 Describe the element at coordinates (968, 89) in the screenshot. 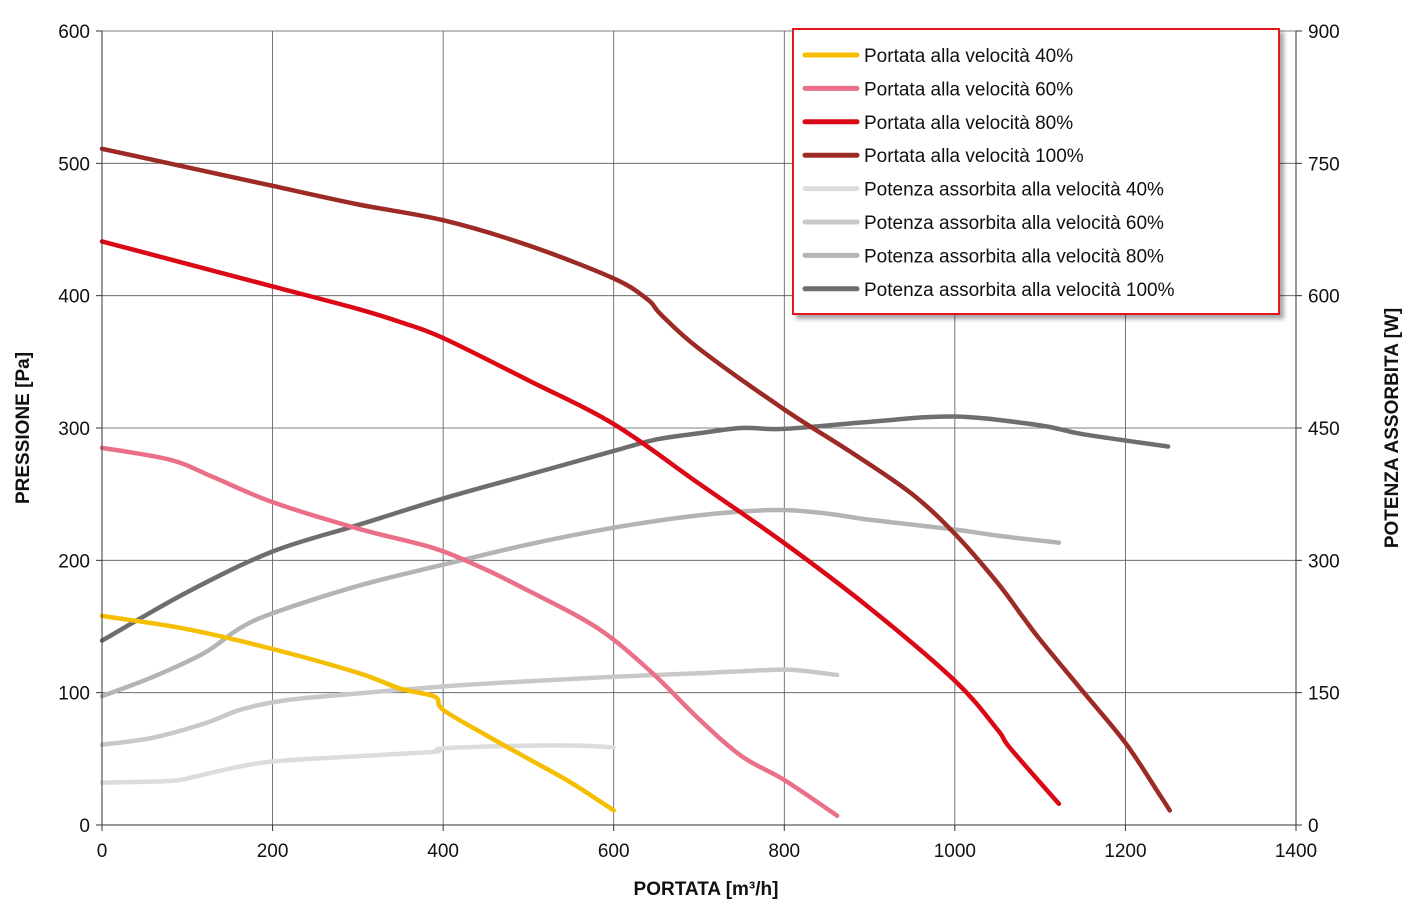

I see `legend-label: Portata alla velocità 60%` at that location.